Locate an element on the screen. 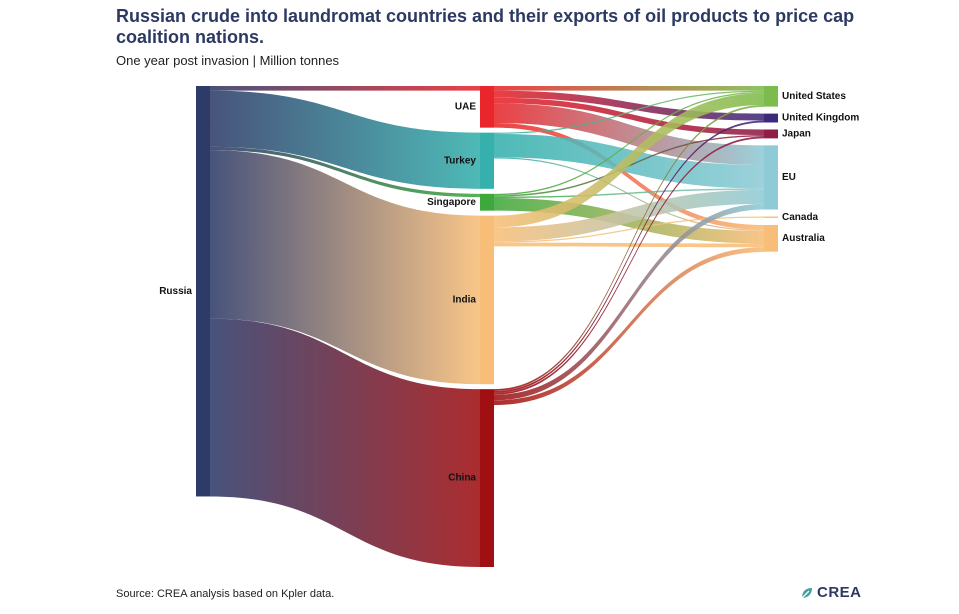 This screenshot has height=614, width=959. crea-logo: CREA is located at coordinates (831, 592).